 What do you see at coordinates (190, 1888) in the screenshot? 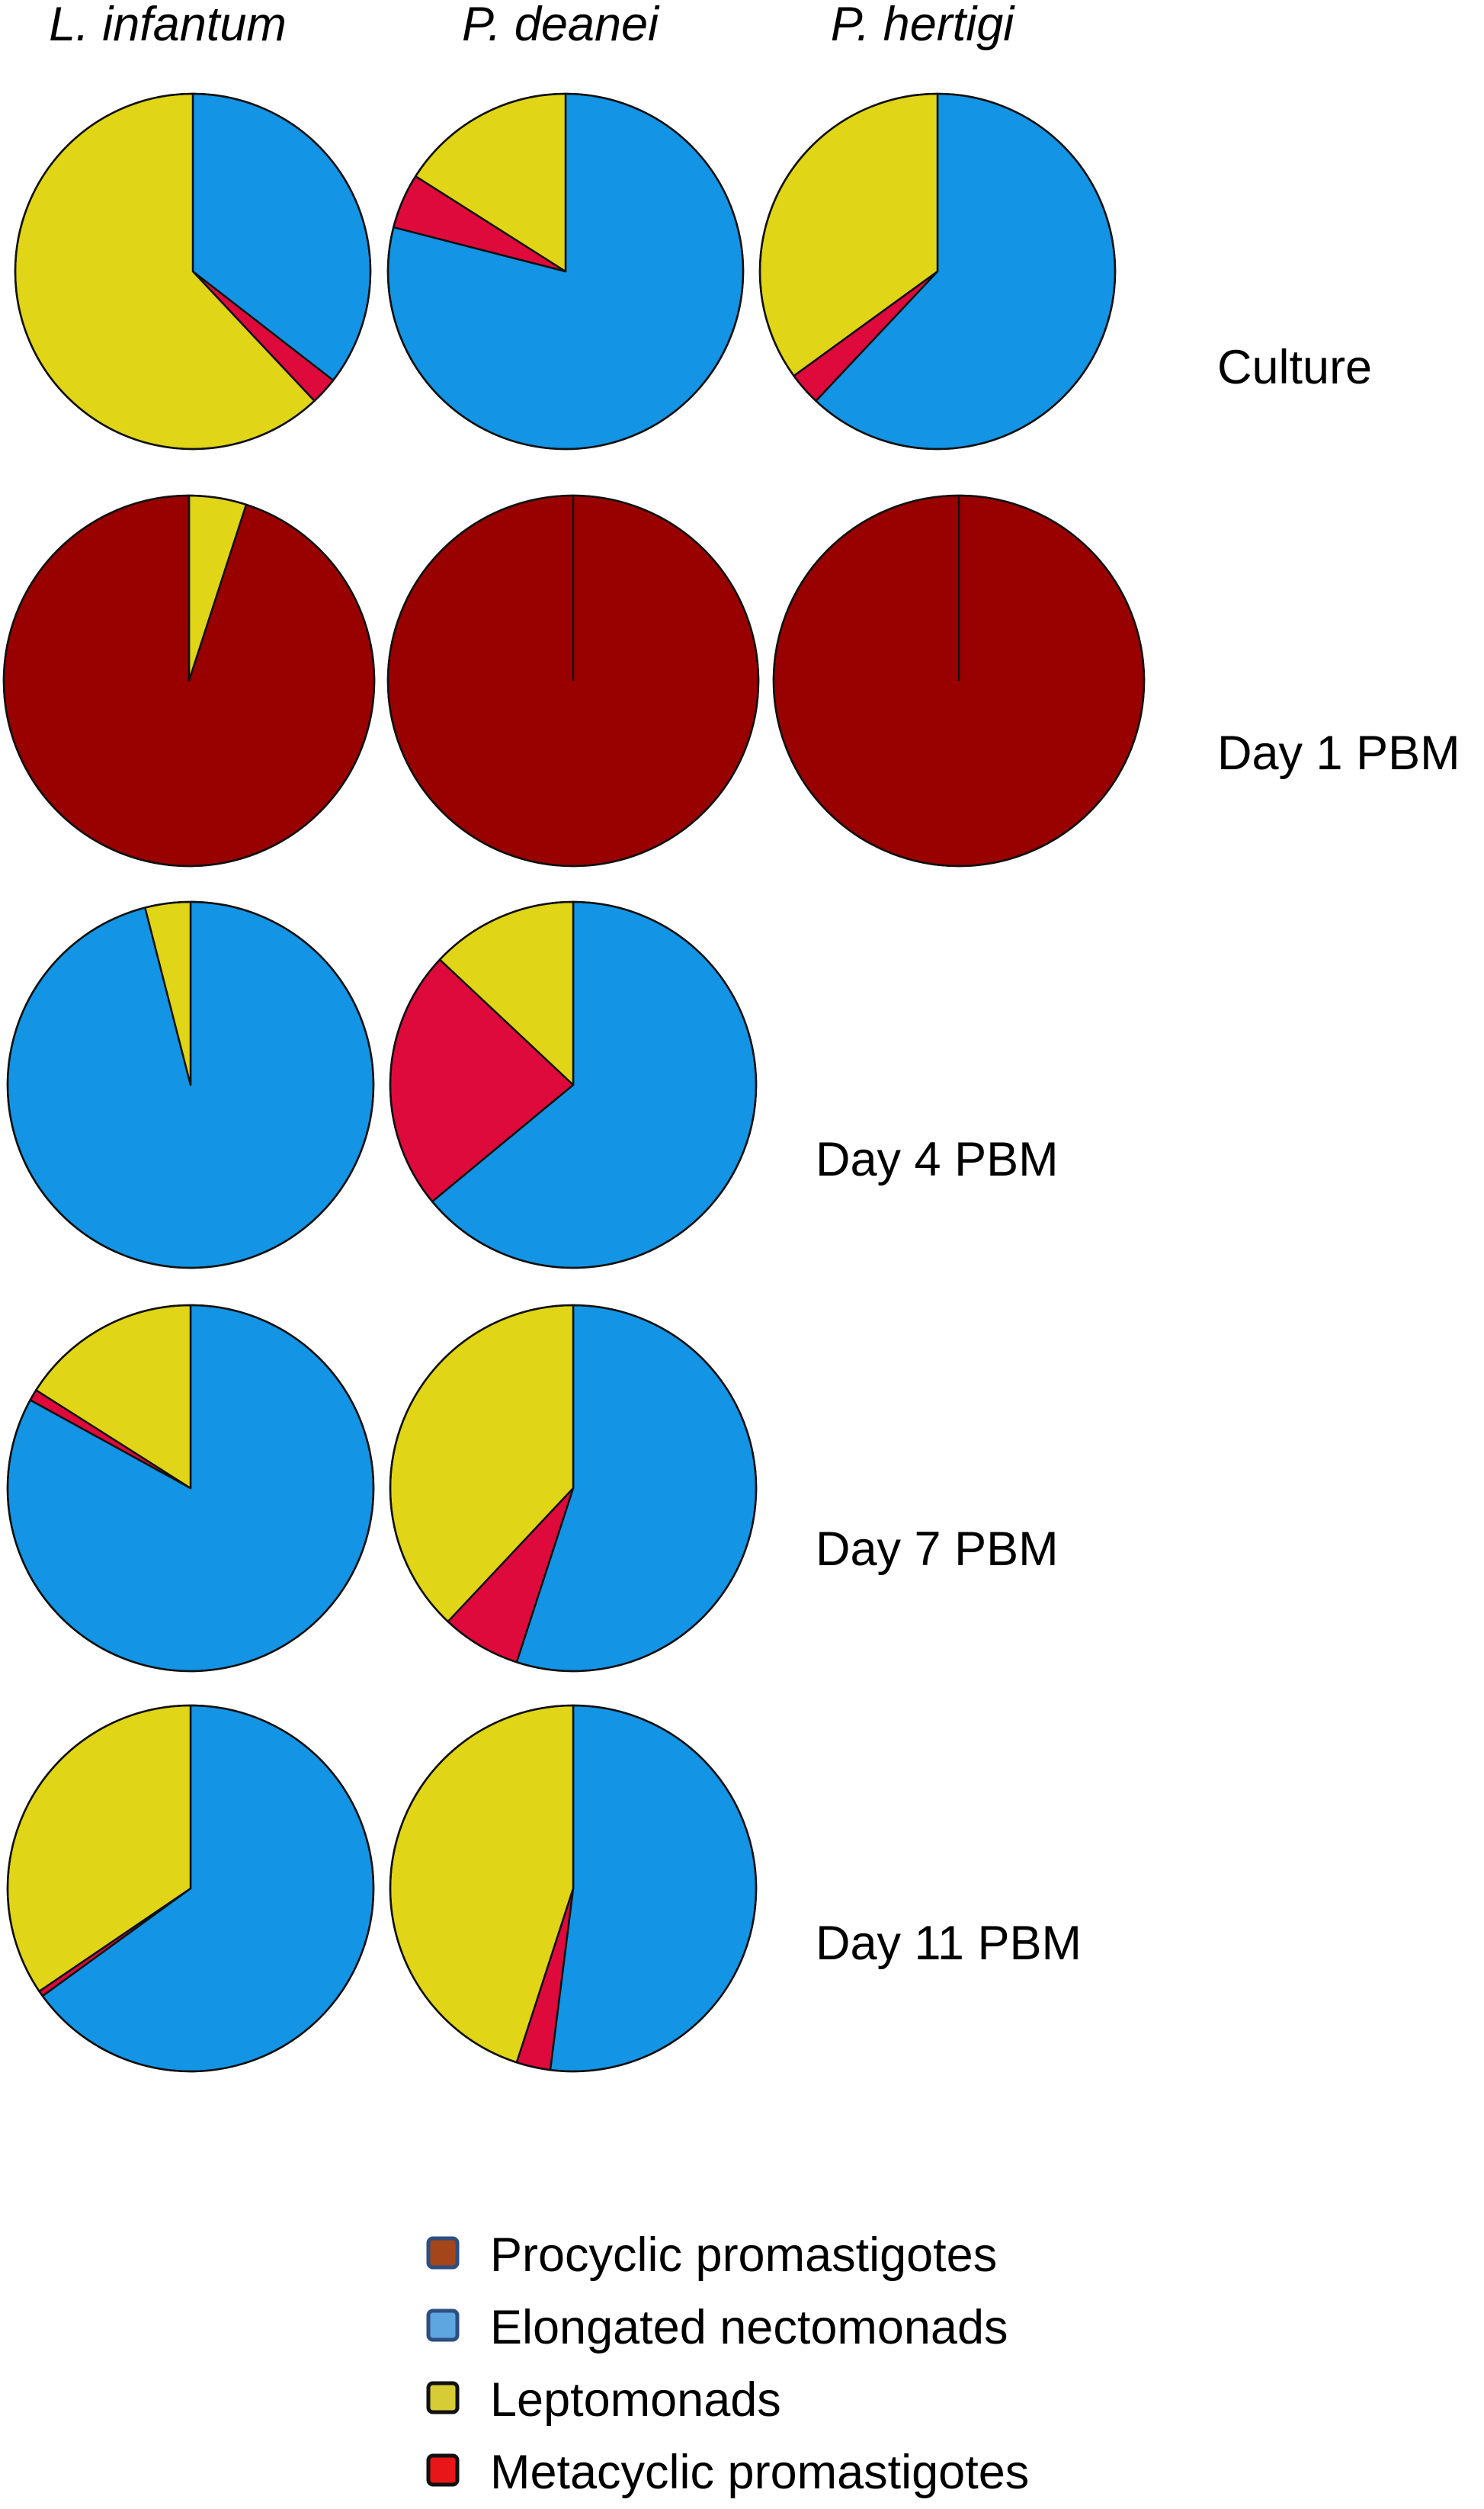
I see `pie-l-infantum-day-11-pbm` at bounding box center [190, 1888].